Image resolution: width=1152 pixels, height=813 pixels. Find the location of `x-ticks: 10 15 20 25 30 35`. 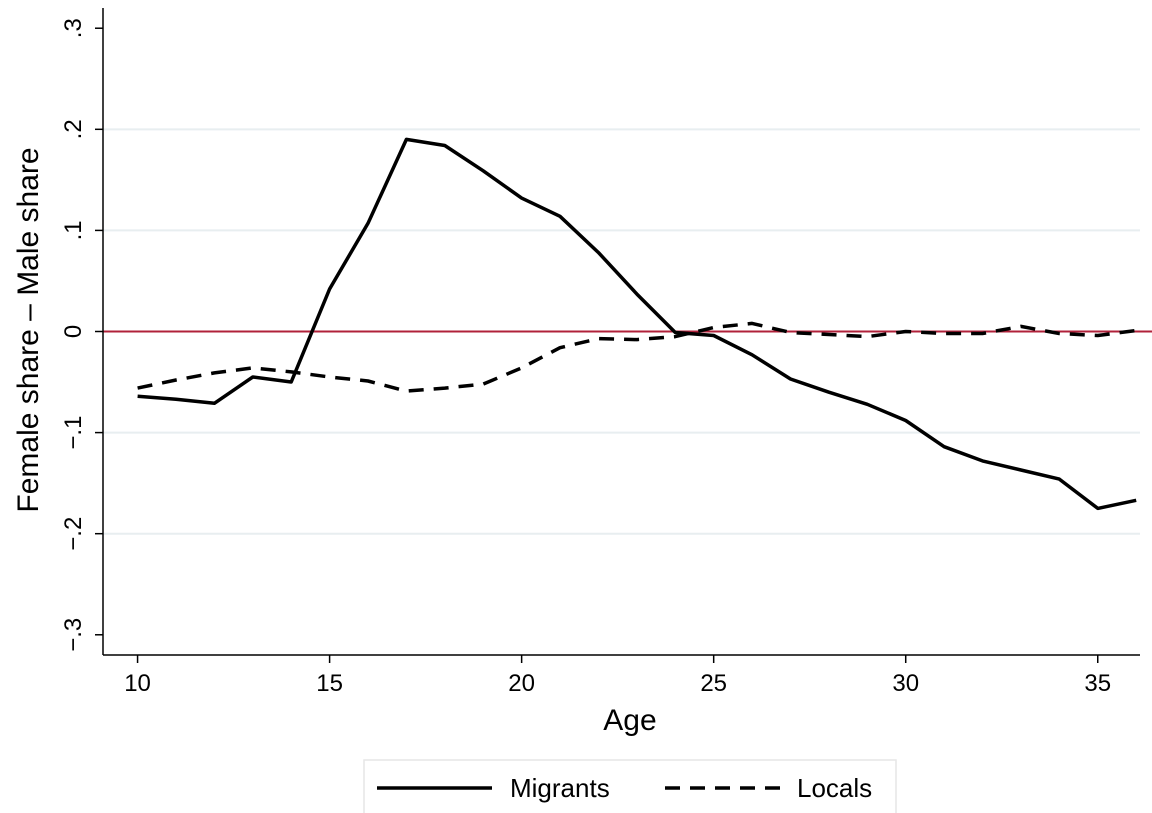

x-ticks: 10 15 20 25 30 35 is located at coordinates (617, 676).